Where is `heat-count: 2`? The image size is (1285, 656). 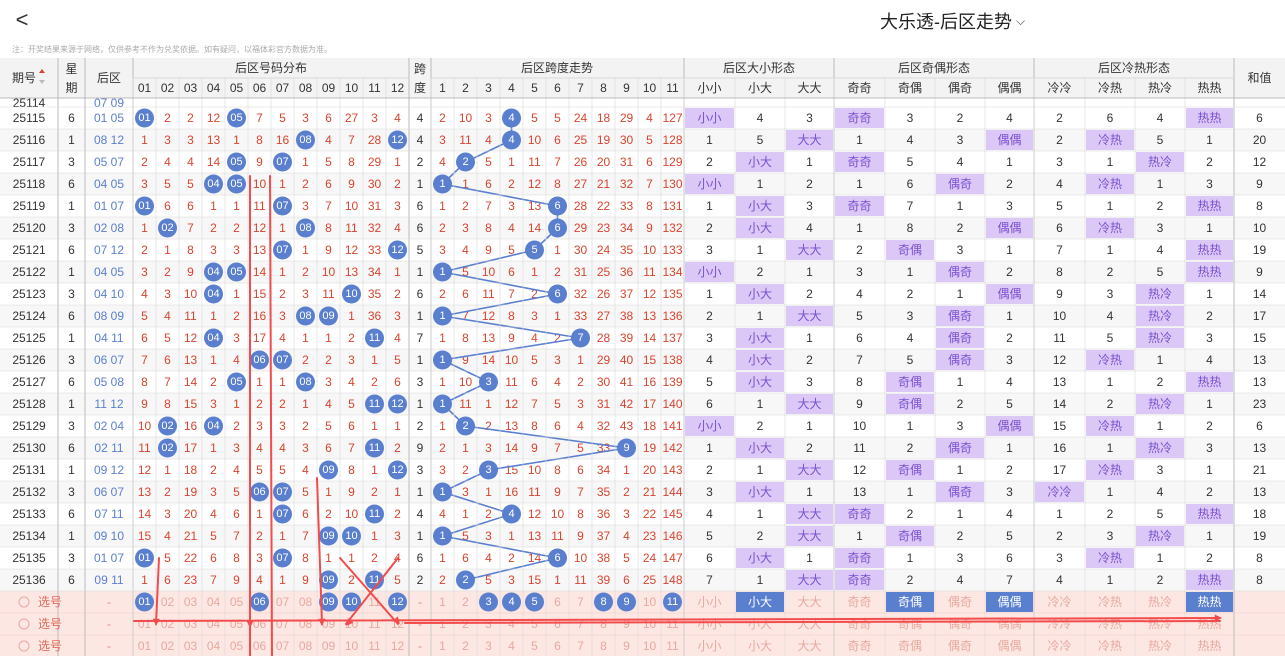 heat-count: 2 is located at coordinates (1209, 492).